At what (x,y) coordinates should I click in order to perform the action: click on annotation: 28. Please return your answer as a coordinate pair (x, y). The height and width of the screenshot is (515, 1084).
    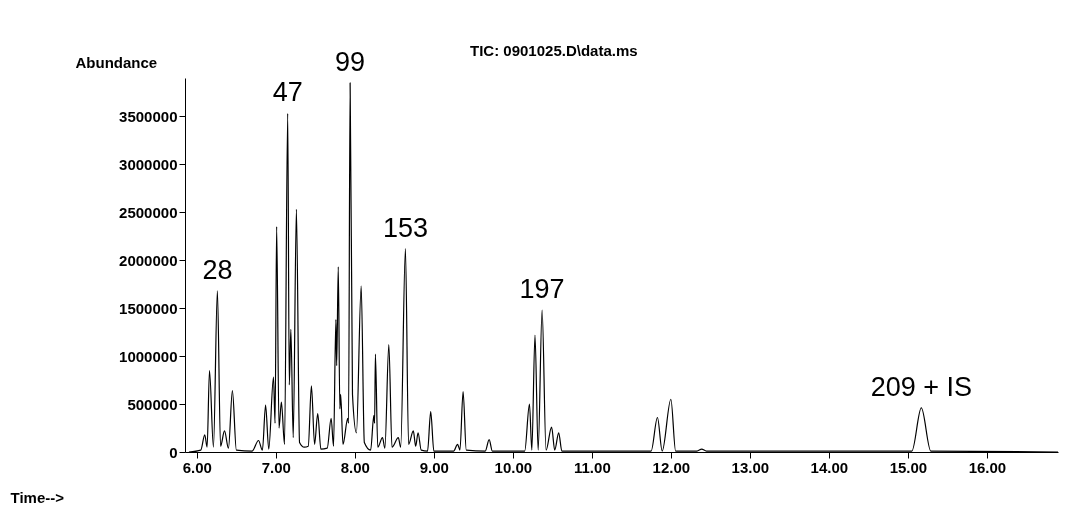
    Looking at the image, I should click on (217, 269).